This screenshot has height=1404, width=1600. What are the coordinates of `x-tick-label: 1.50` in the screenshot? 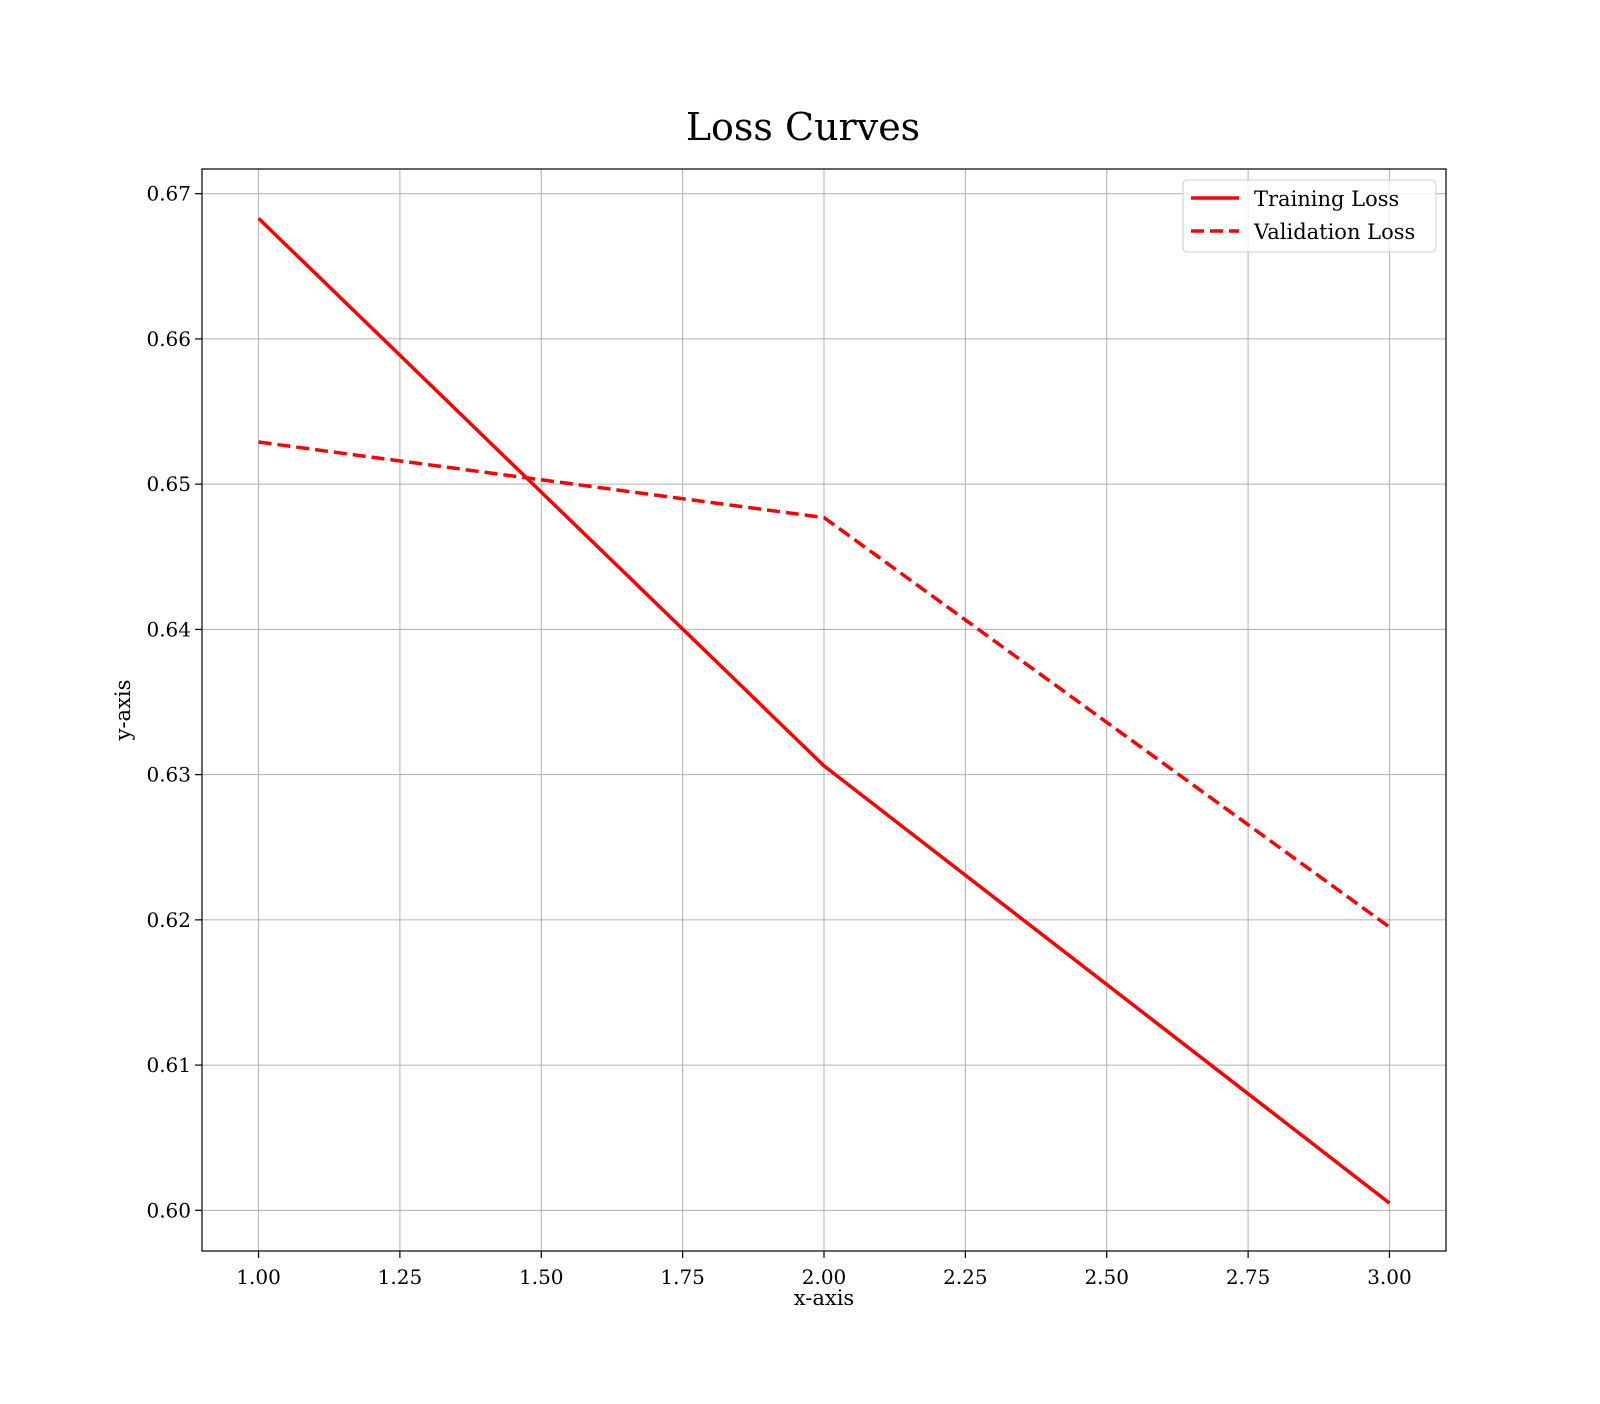 It's located at (541, 1277).